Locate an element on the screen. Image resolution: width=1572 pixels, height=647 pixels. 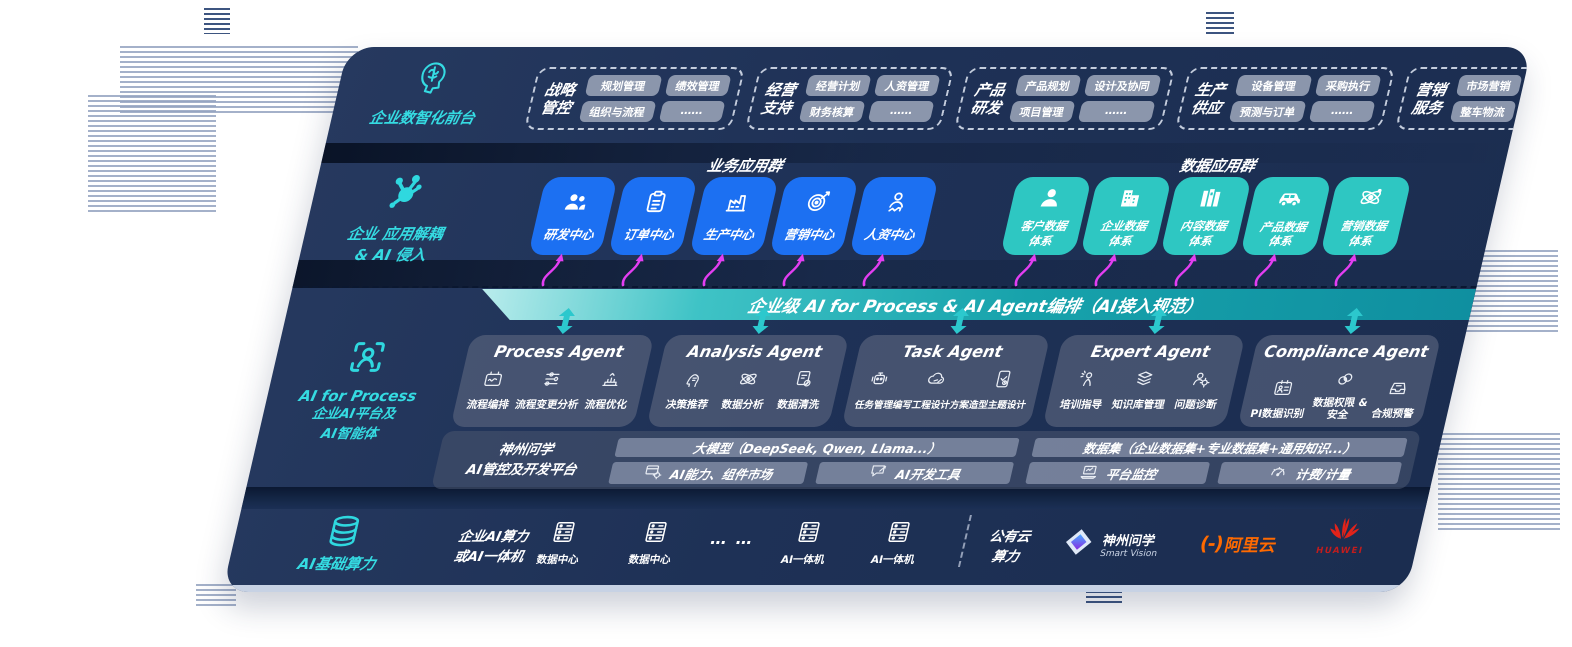
box-label: 生产中心 is located at coordinates (729, 234).